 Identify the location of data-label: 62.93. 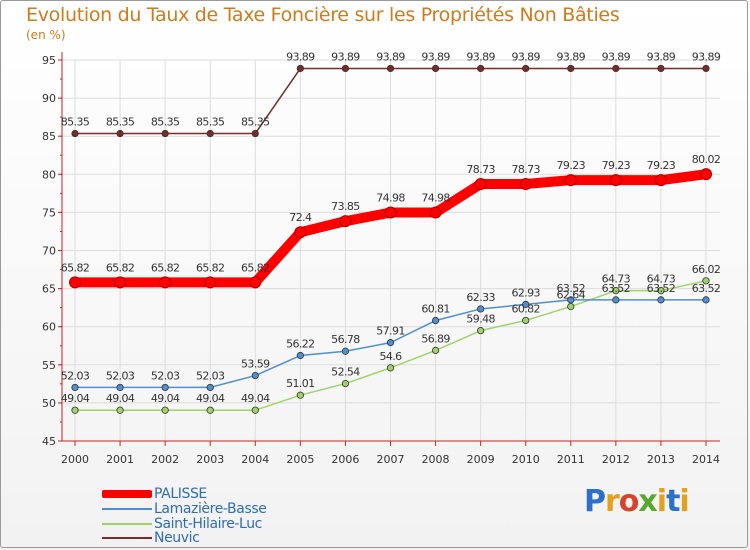
(525, 292).